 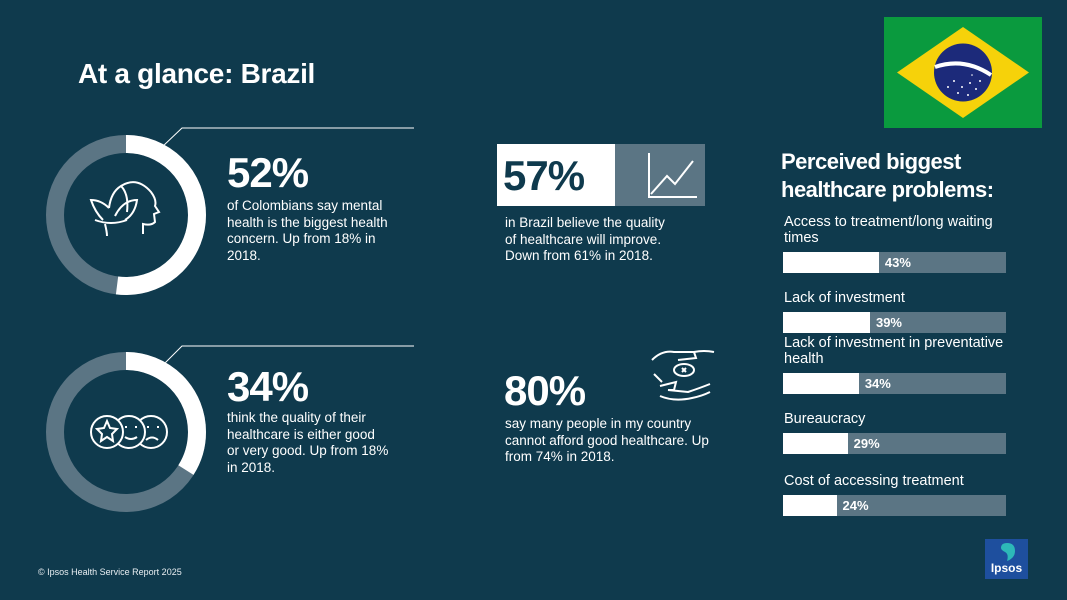 I want to click on stat-mental-health-line: concern. Up from 18% in, so click(x=301, y=238).